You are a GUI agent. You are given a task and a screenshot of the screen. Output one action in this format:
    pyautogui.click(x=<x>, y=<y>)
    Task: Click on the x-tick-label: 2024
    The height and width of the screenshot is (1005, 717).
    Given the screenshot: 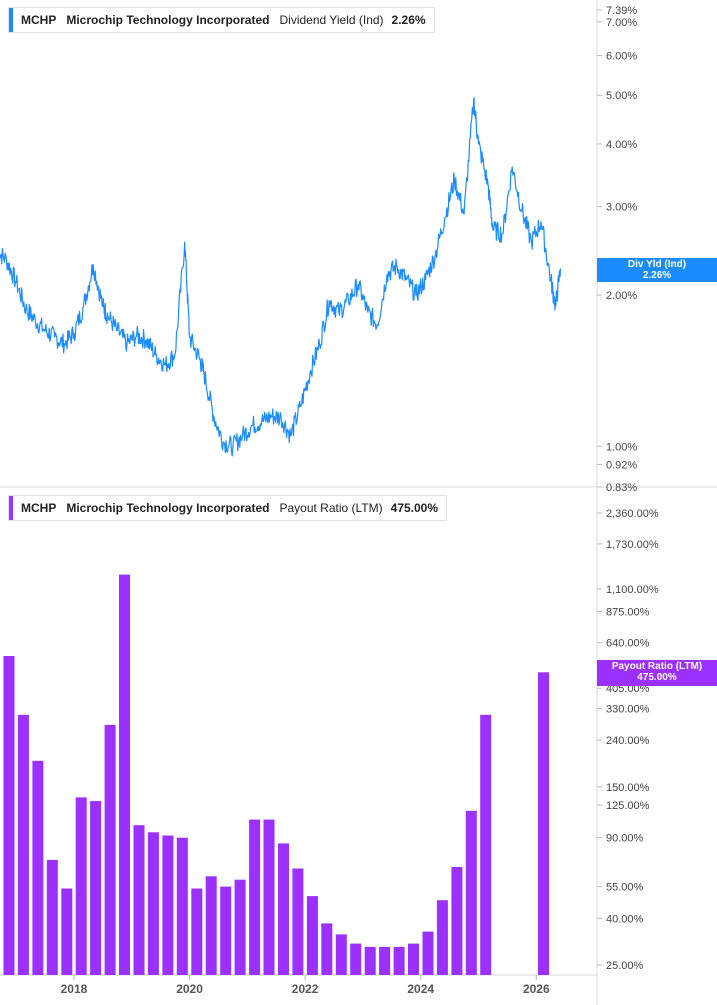 What is the action you would take?
    pyautogui.click(x=420, y=989)
    